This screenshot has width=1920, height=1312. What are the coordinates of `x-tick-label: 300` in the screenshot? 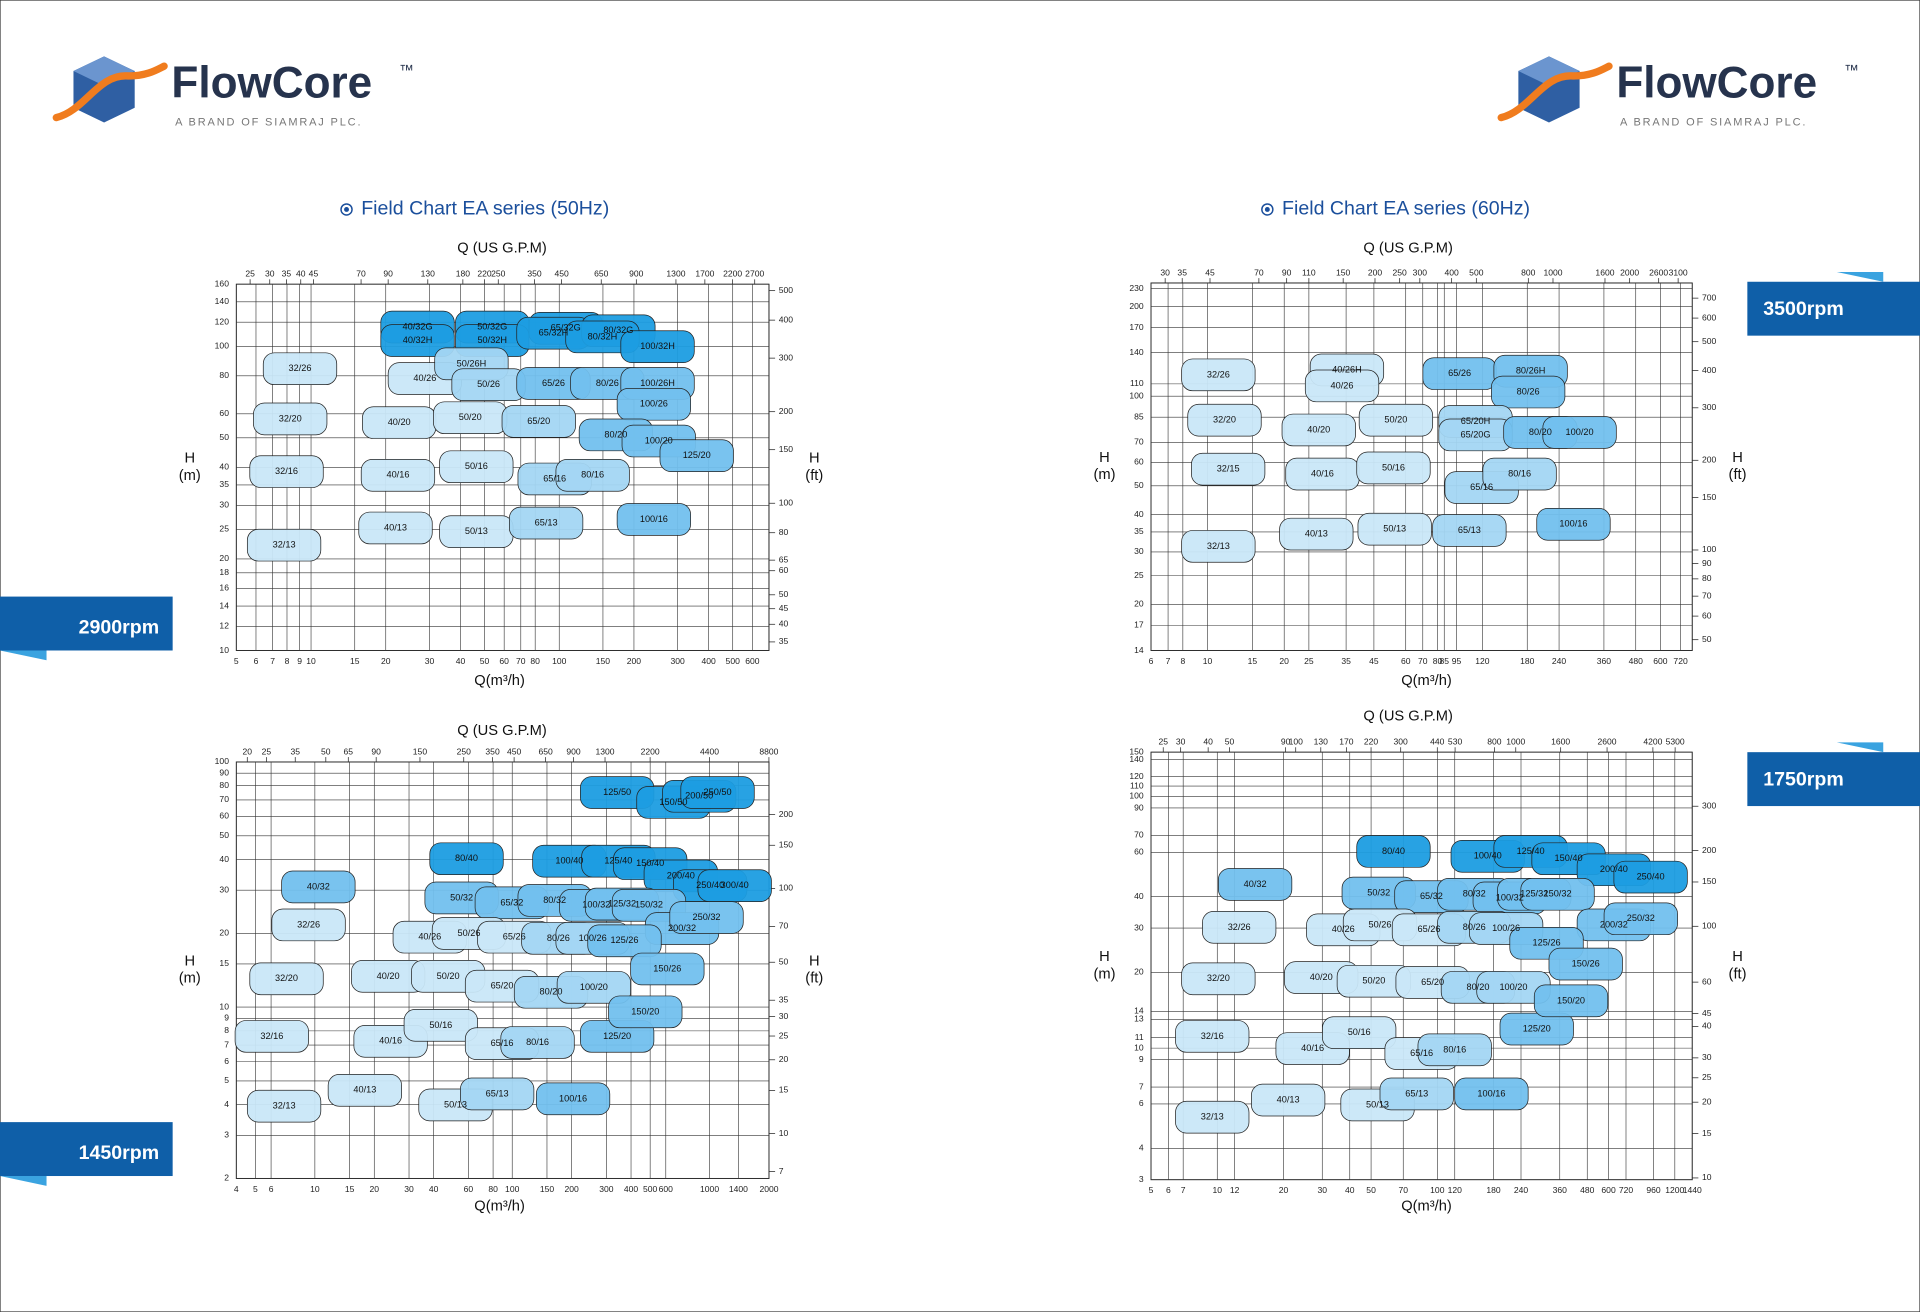 It's located at (606, 1189).